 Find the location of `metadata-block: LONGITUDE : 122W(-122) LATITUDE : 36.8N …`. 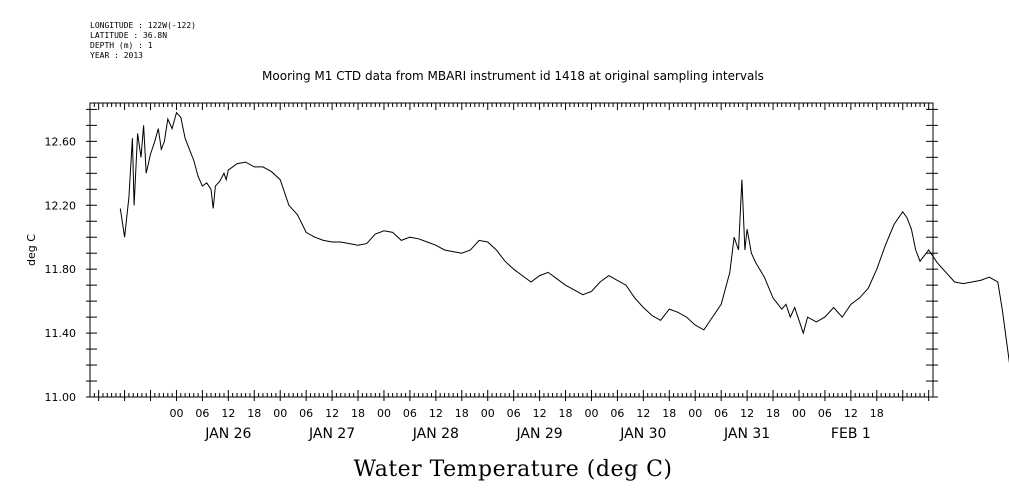

metadata-block: LONGITUDE : 122W(-122) LATITUDE : 36.8N … is located at coordinates (143, 41).